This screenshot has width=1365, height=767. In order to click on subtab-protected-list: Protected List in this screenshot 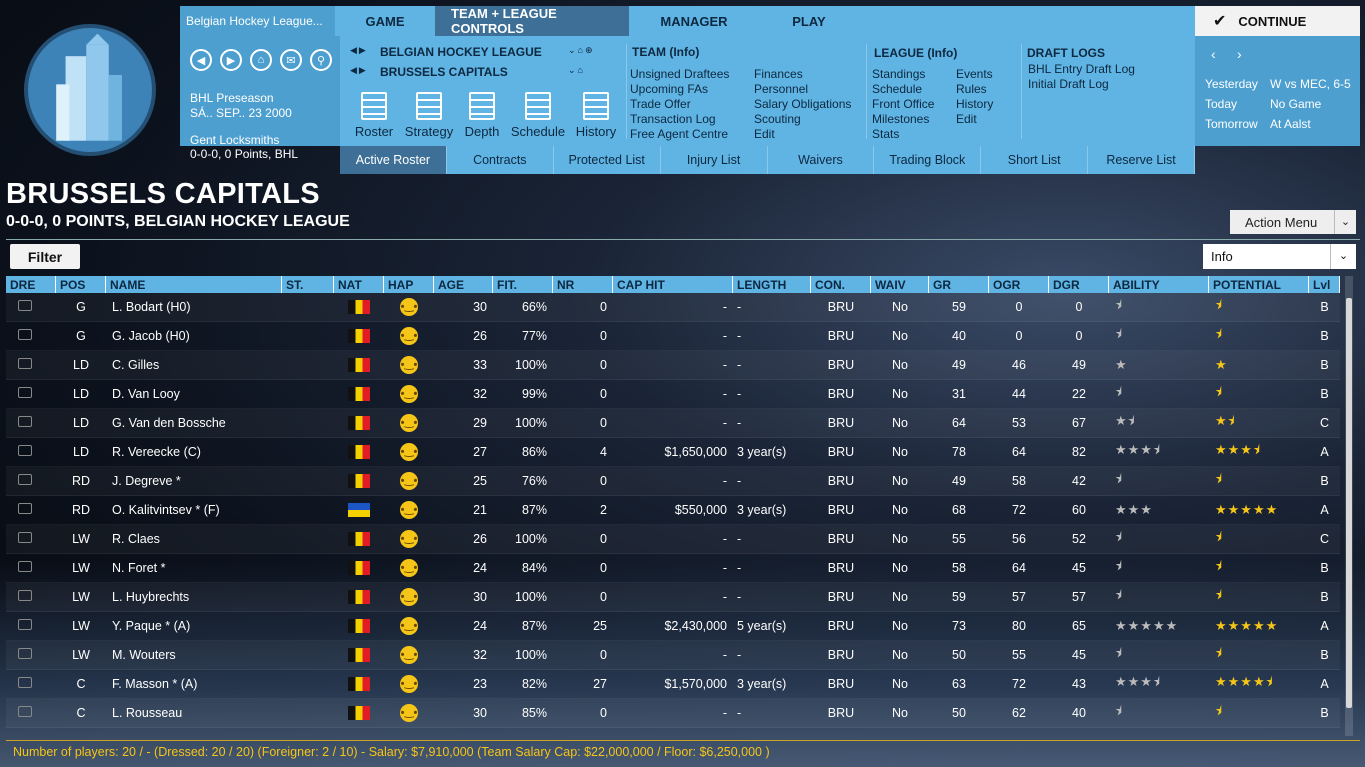, I will do `click(607, 160)`.